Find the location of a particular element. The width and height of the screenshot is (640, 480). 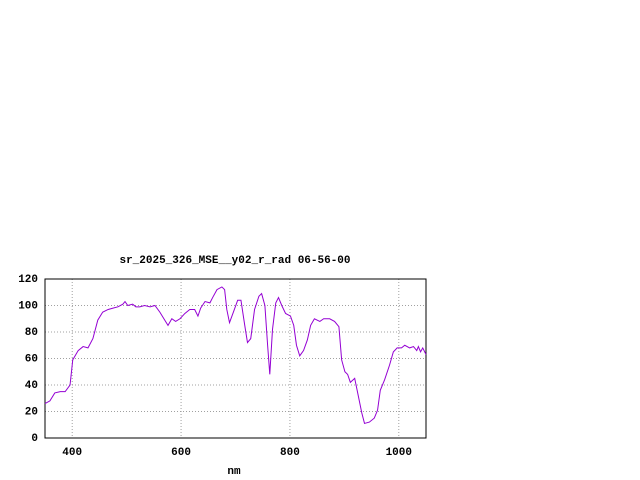

x-tick-label: 1000 is located at coordinates (399, 453).